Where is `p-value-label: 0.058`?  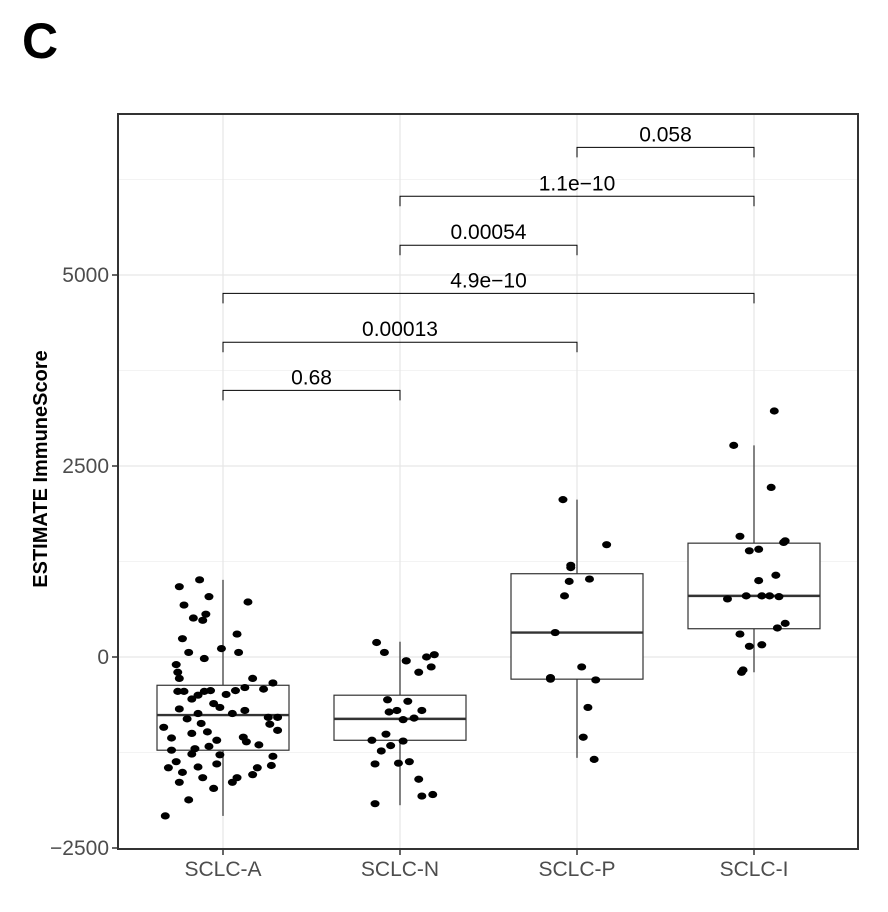
p-value-label: 0.058 is located at coordinates (665, 134).